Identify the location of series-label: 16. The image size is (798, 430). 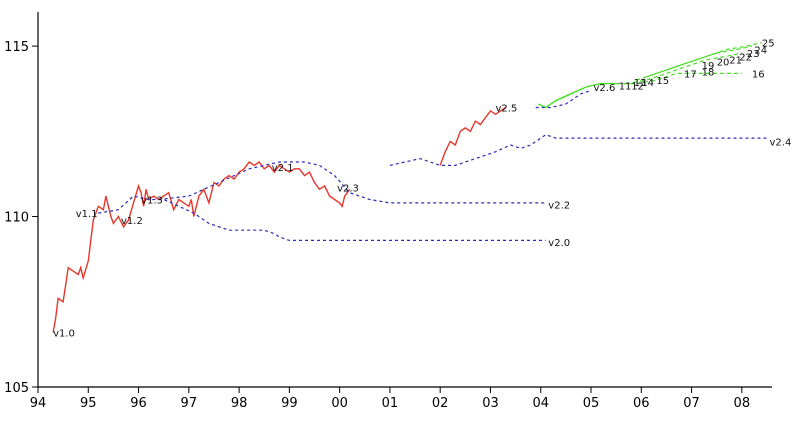
(758, 74).